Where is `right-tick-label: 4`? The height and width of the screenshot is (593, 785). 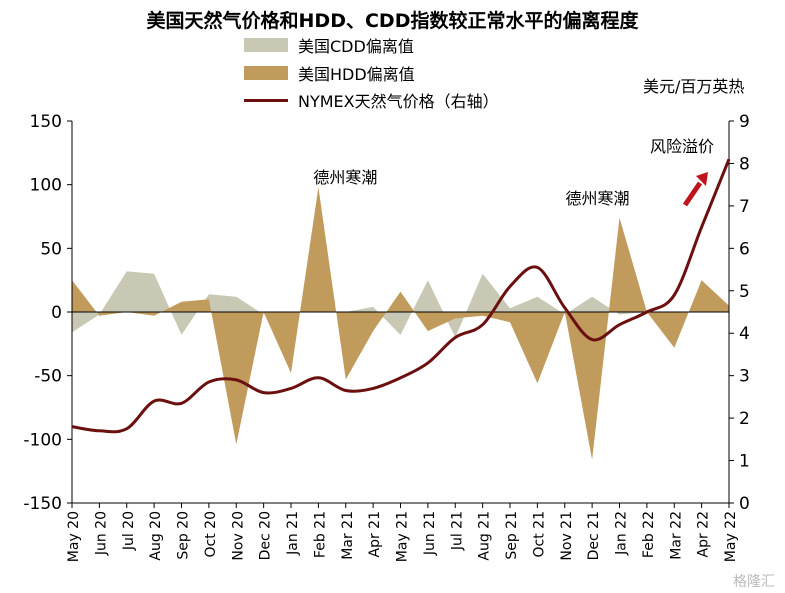 right-tick-label: 4 is located at coordinates (744, 334).